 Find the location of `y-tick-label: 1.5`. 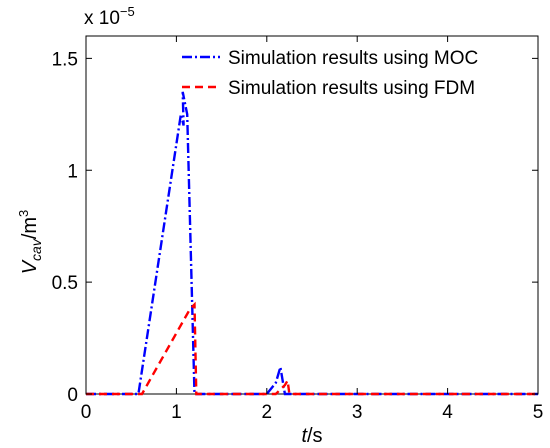

y-tick-label: 1.5 is located at coordinates (65, 59).